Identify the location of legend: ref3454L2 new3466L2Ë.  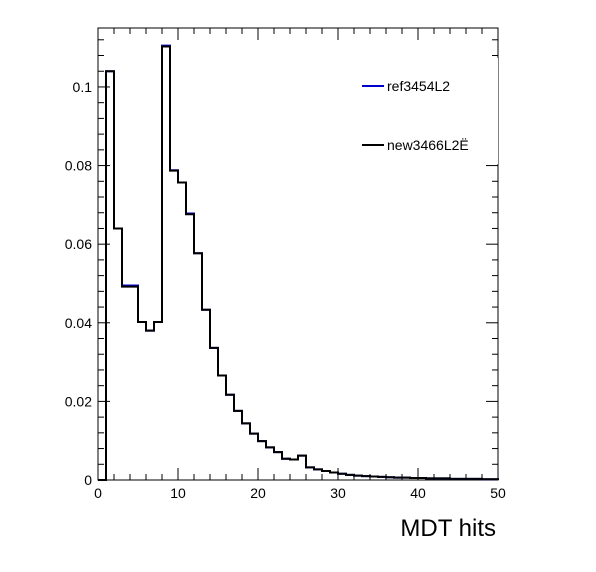
(428, 111).